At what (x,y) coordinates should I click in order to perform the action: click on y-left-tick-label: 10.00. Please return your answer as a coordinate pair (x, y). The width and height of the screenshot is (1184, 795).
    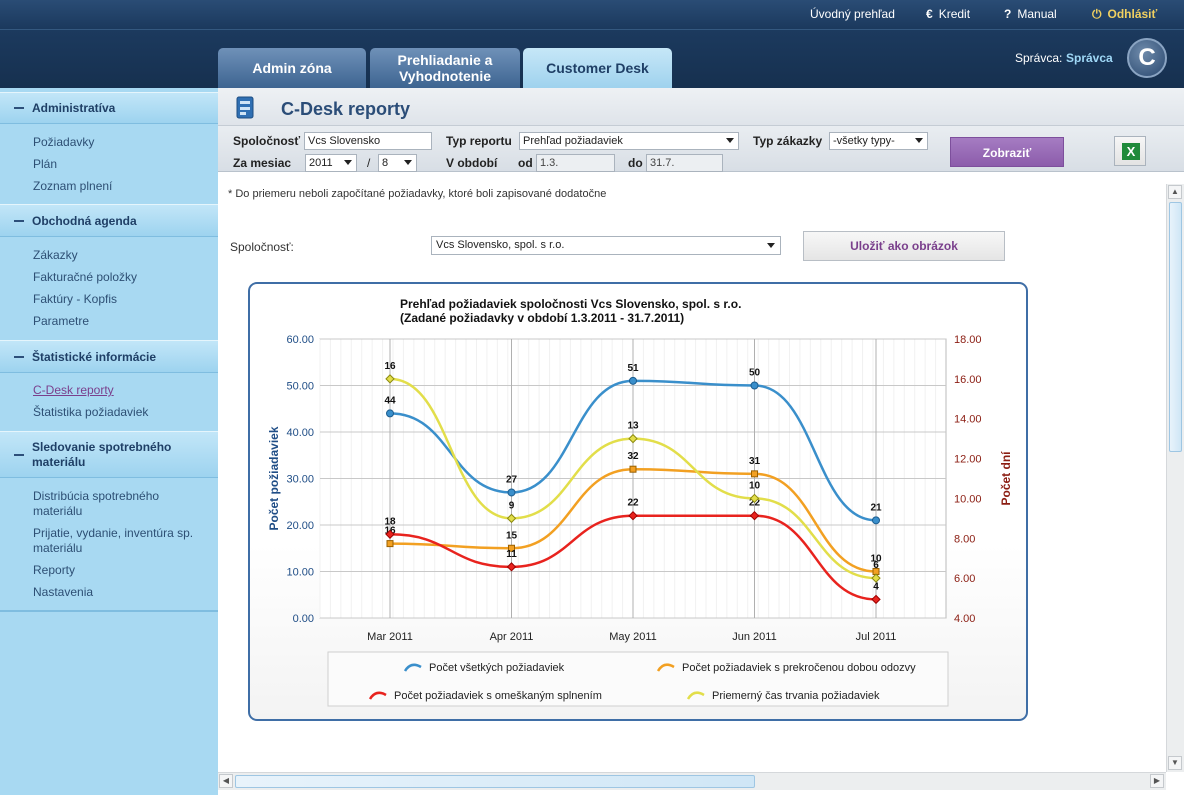
    Looking at the image, I should click on (300, 573).